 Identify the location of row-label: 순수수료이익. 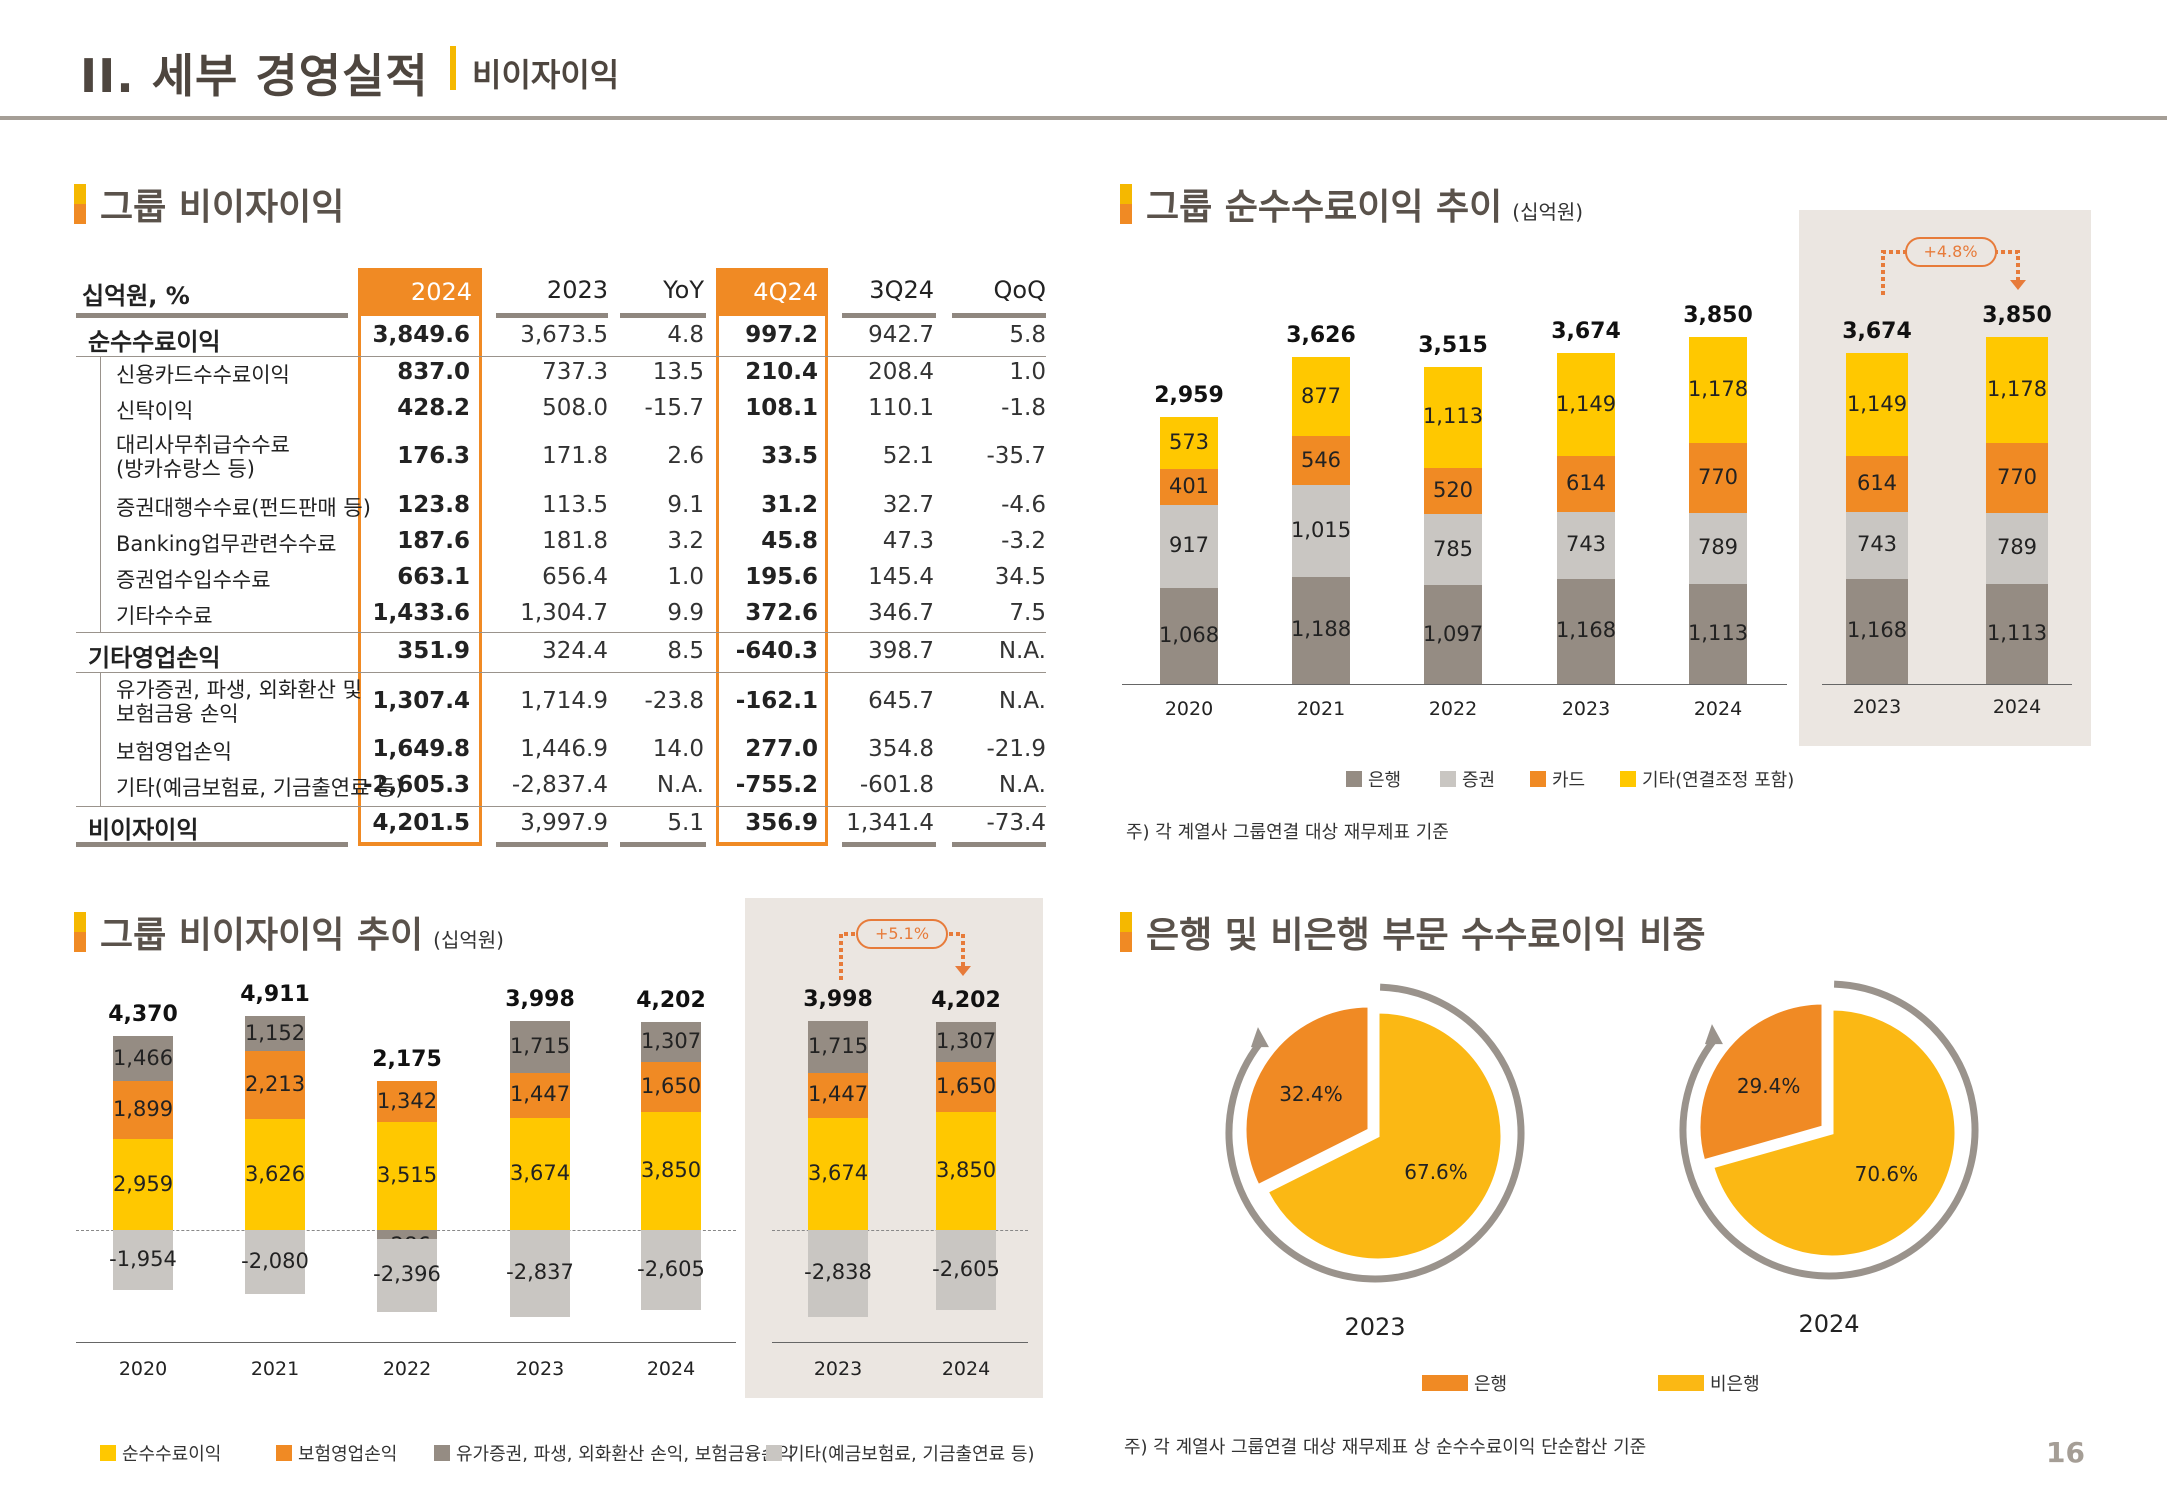
(154, 342).